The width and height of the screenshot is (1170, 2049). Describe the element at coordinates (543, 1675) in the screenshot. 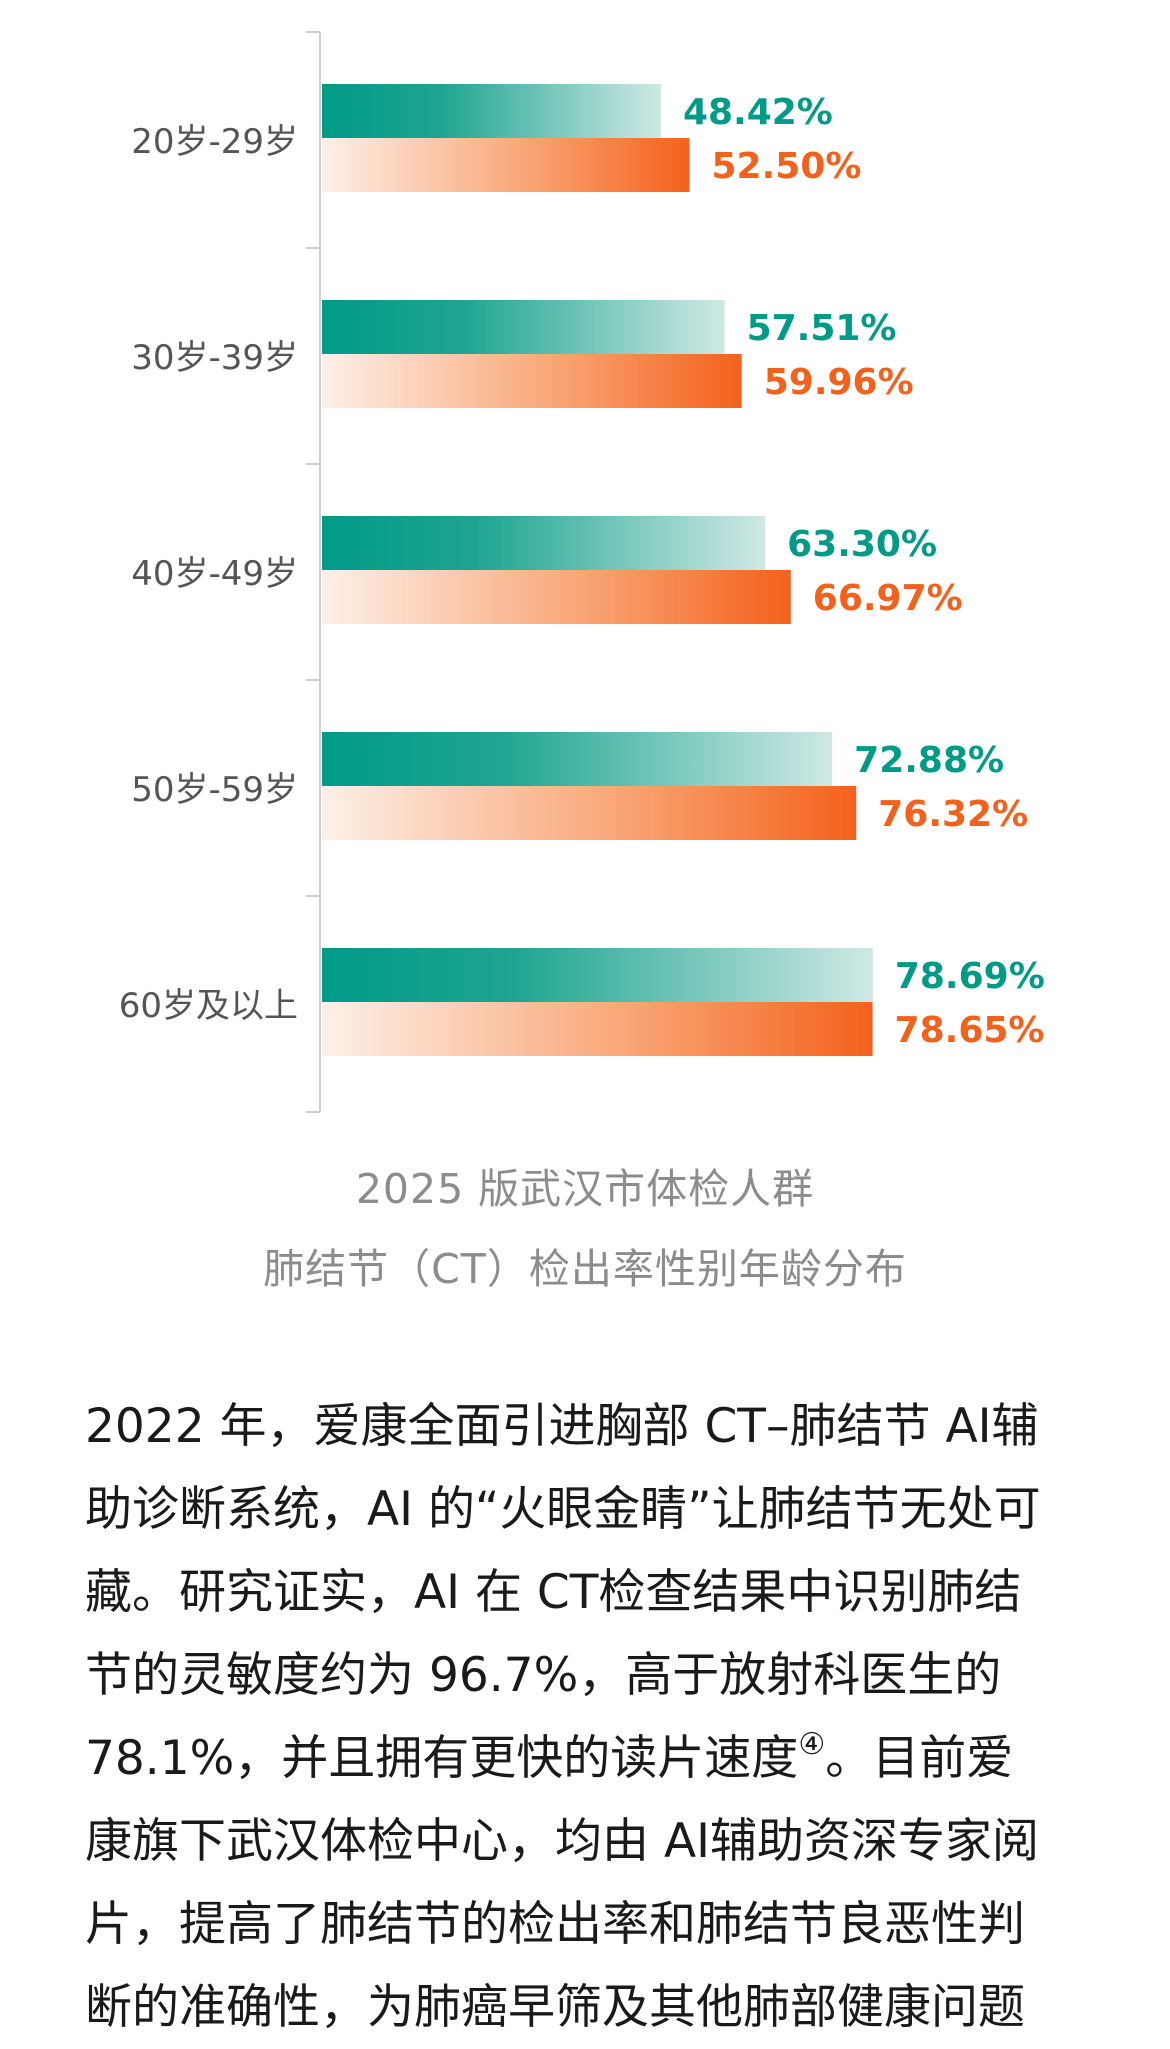

I see `article-line: 节的灵敏度约为 96.7%，高于放射科医生的` at that location.